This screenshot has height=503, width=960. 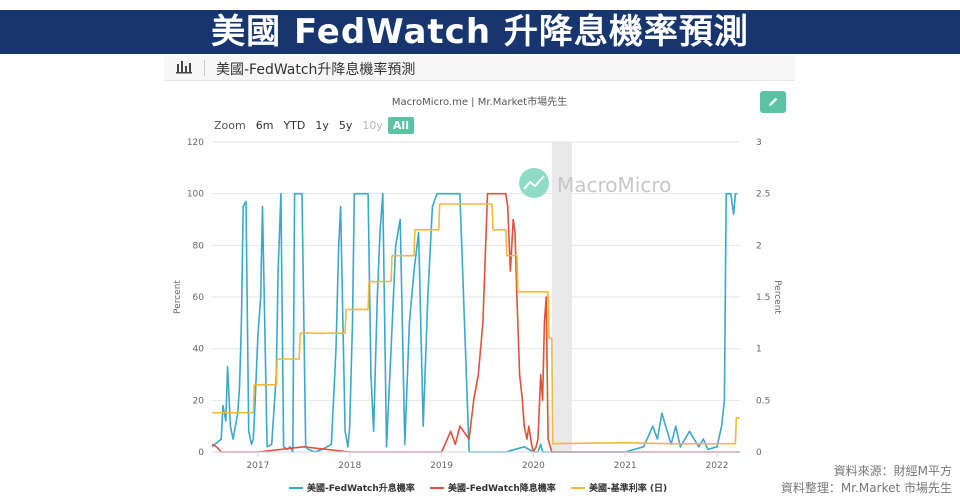 I want to click on zoom-button-all: All, so click(x=400, y=125).